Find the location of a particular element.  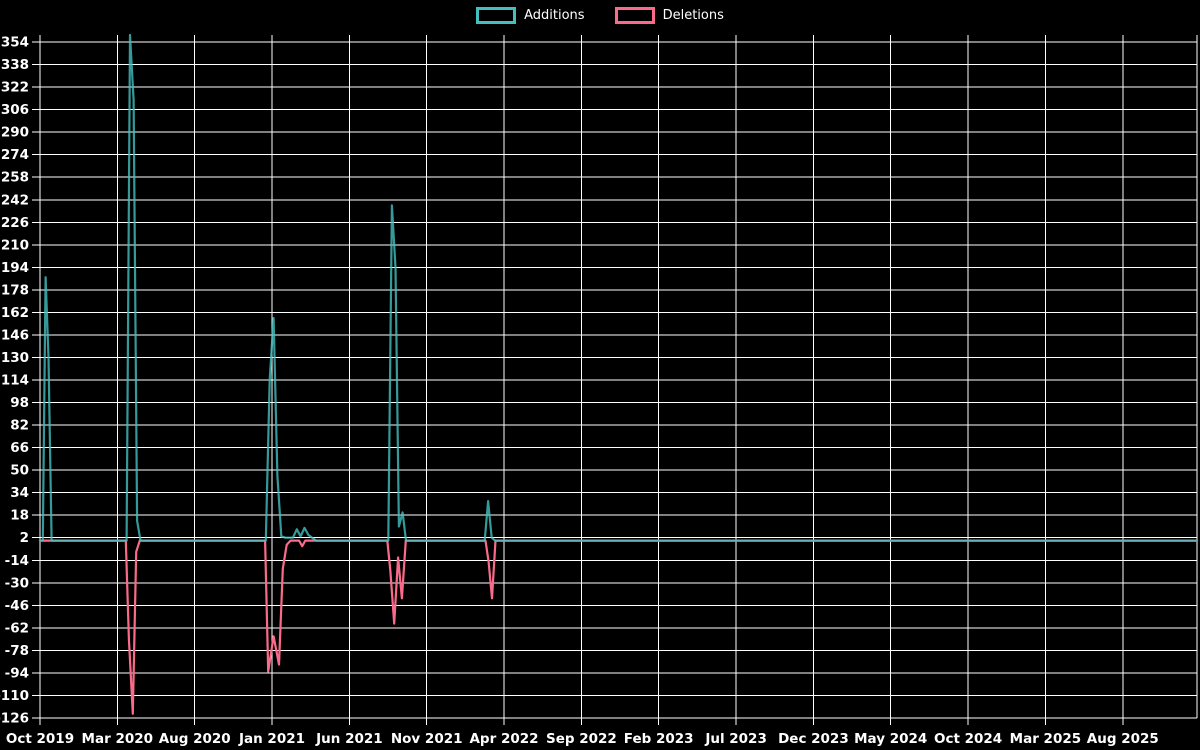

svg-text: 290 is located at coordinates (15, 133).